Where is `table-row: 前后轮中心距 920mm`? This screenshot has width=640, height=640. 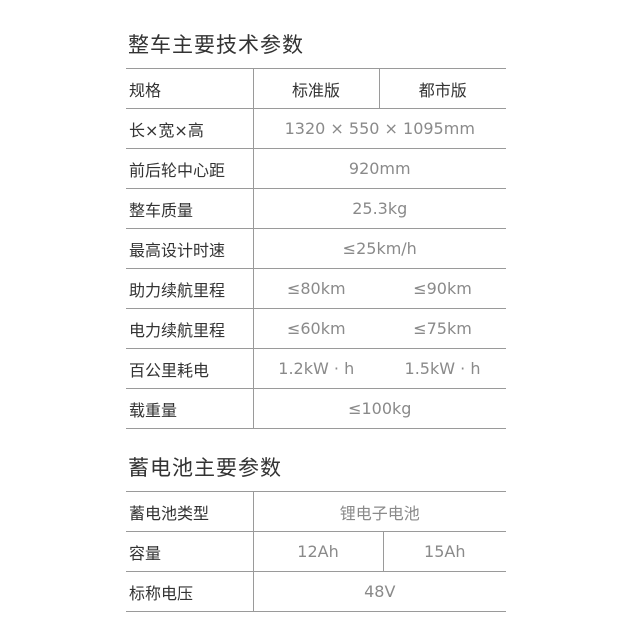 table-row: 前后轮中心距 920mm is located at coordinates (316, 168).